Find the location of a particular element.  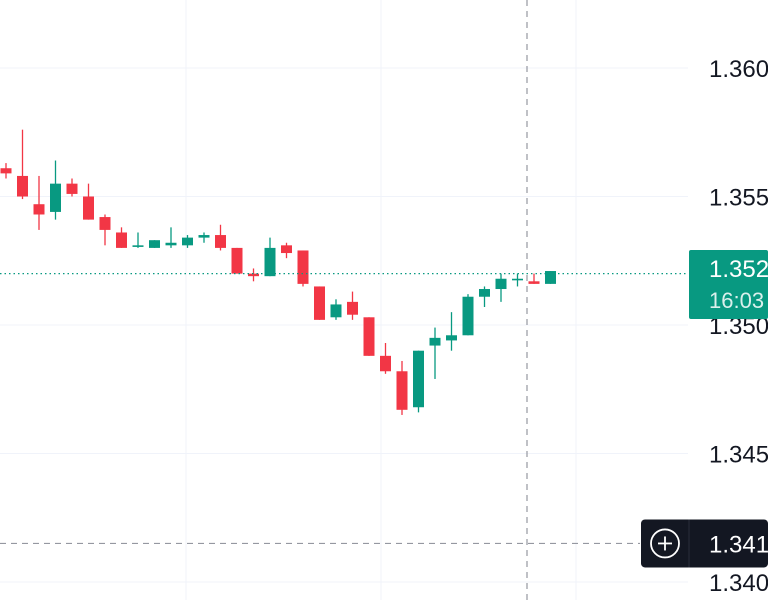

crosshair-price-value: 1.341 is located at coordinates (738, 544).